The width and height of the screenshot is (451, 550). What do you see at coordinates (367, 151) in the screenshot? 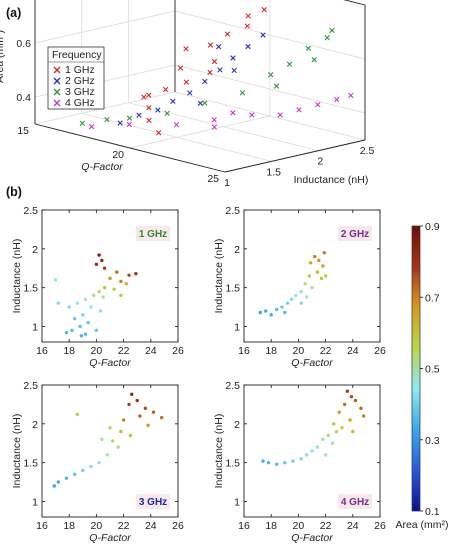
I see `x-tick-label: 2.5` at bounding box center [367, 151].